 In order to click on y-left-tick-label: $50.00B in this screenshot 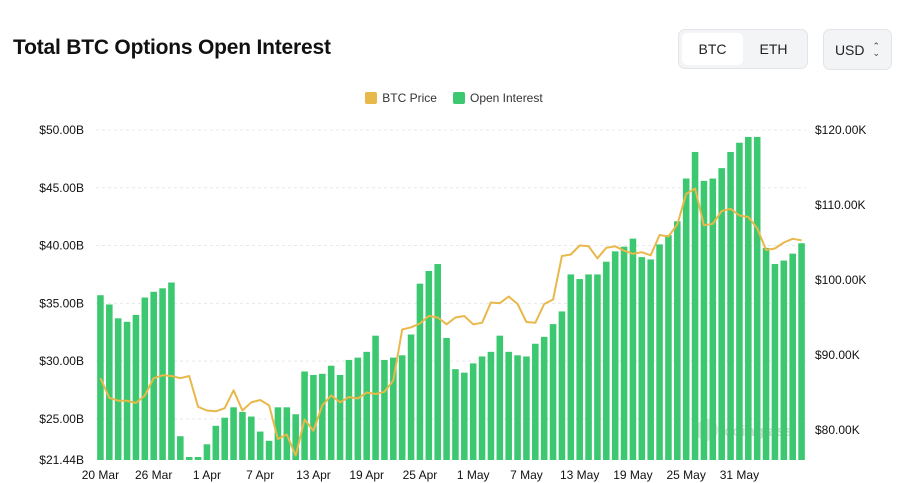, I will do `click(61, 130)`.